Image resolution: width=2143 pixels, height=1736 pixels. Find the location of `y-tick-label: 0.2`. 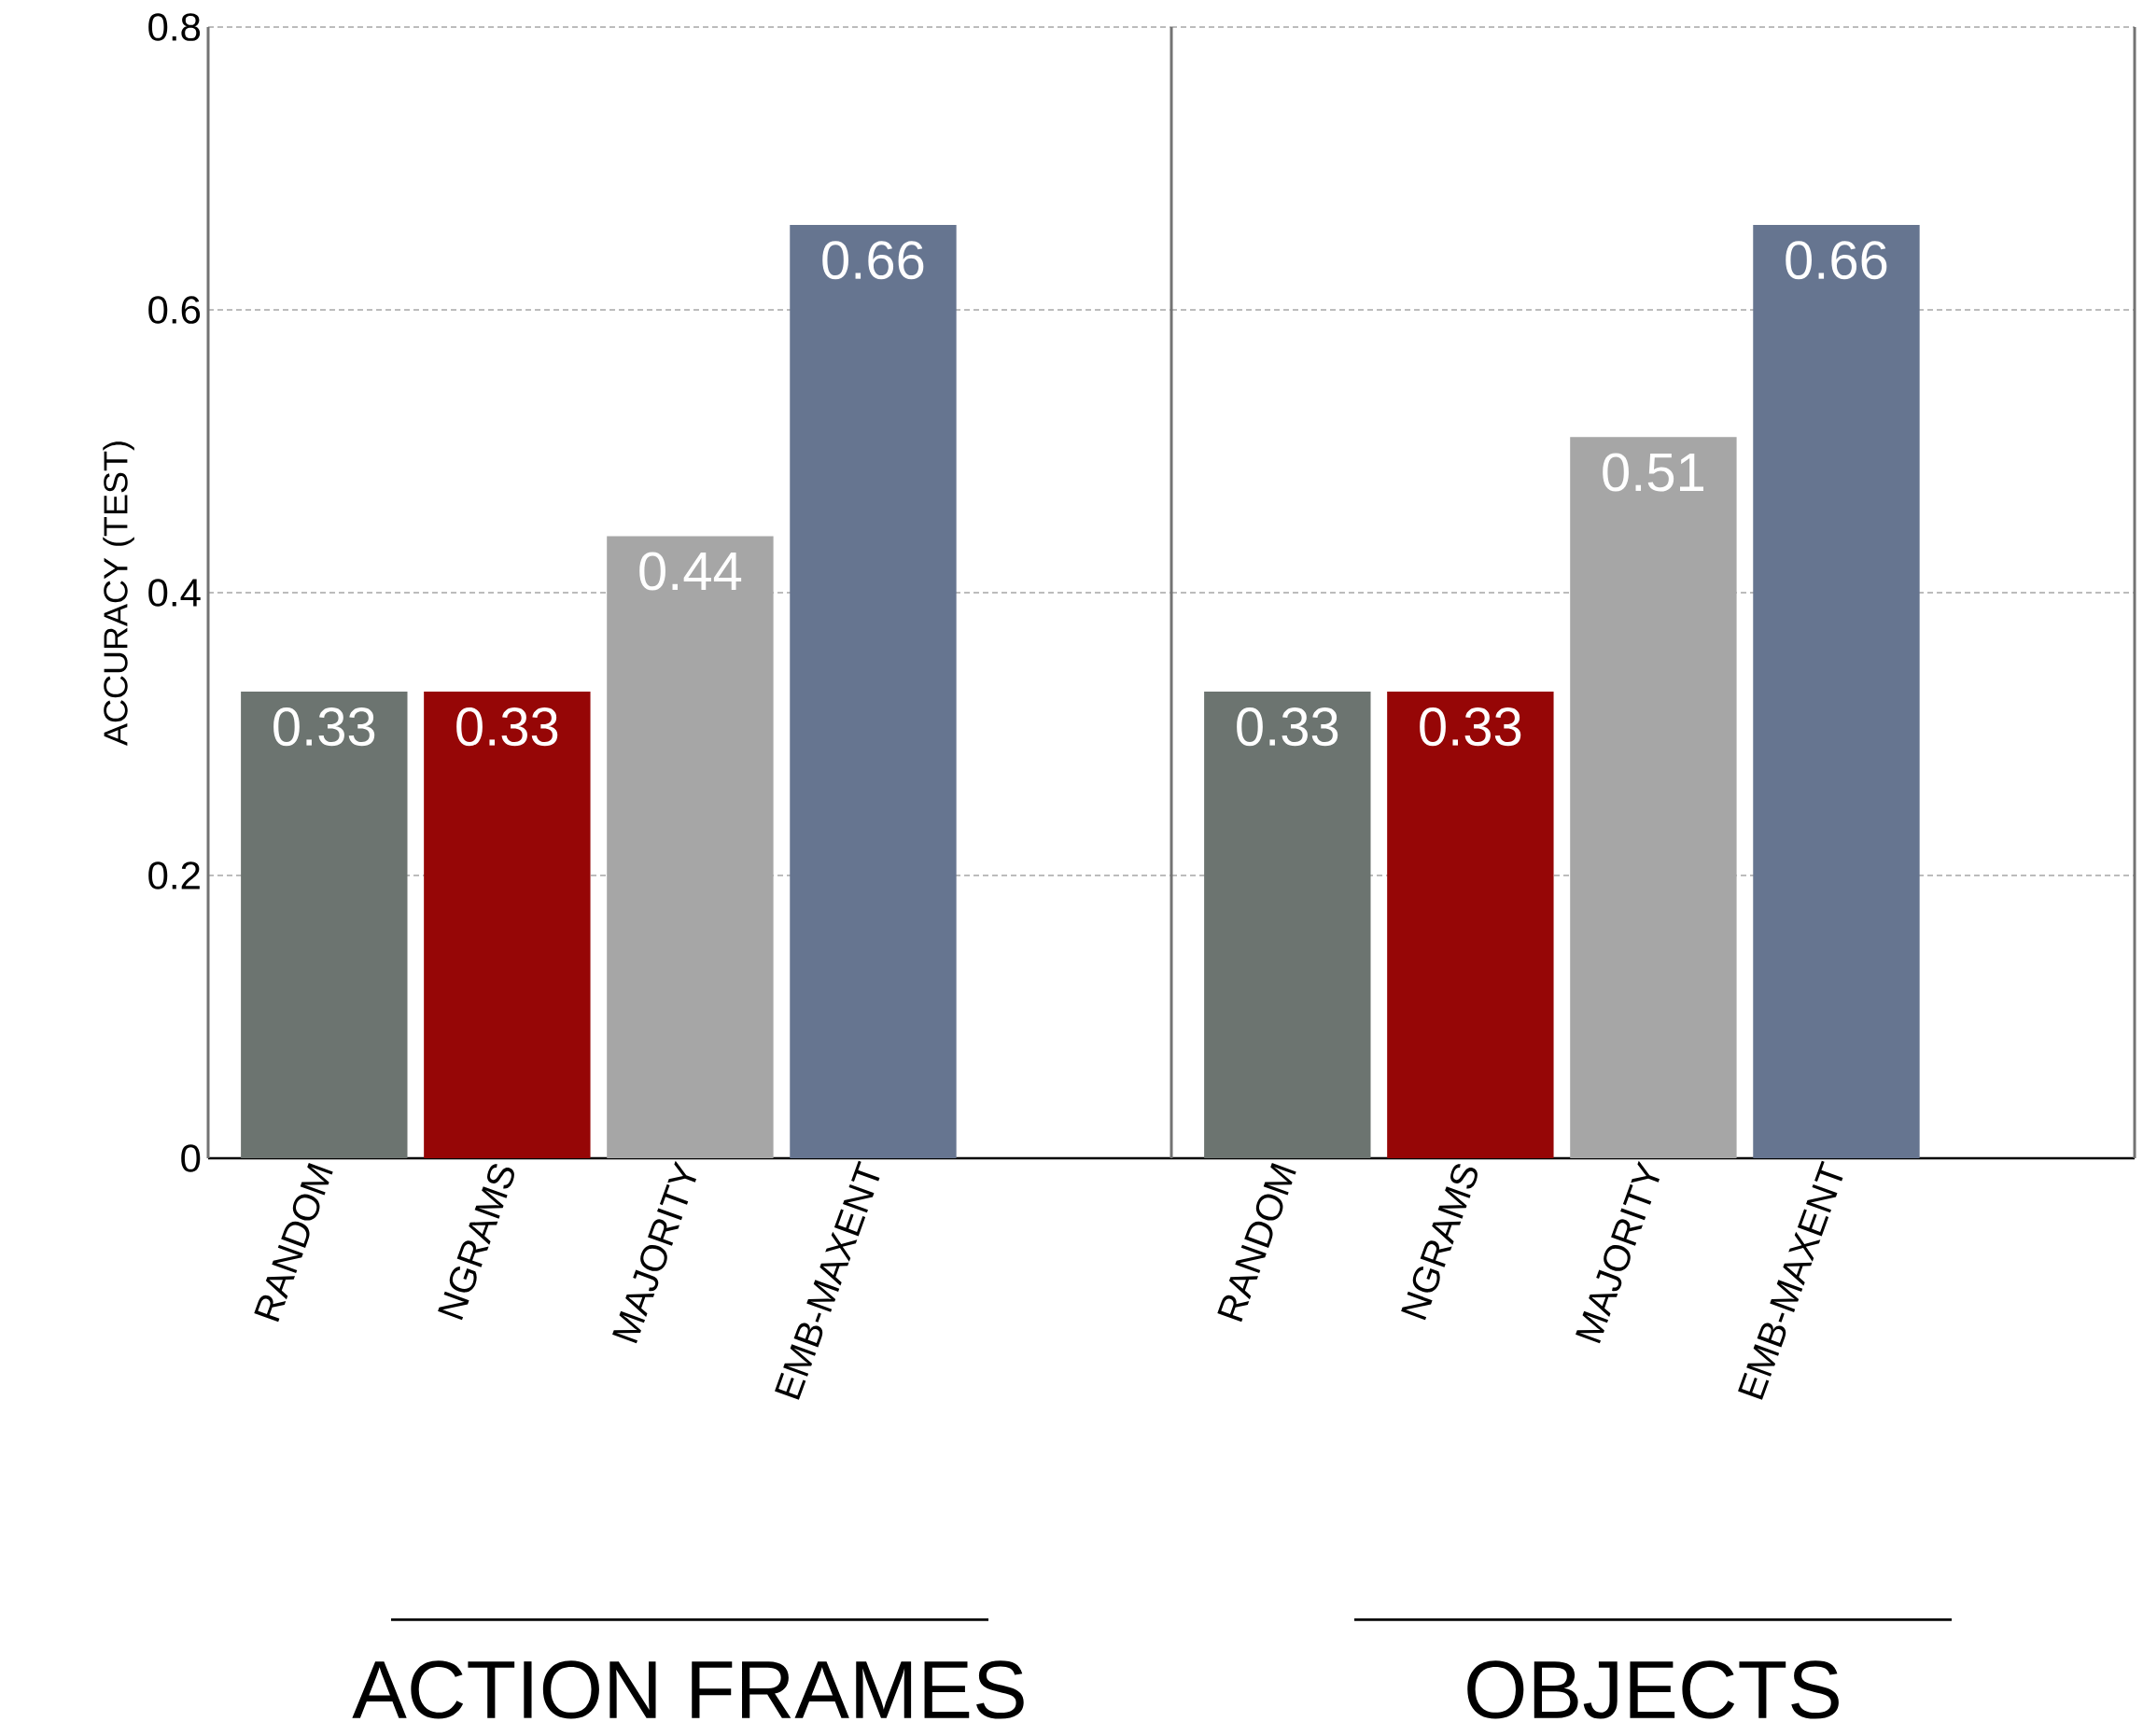

y-tick-label: 0.2 is located at coordinates (174, 875).